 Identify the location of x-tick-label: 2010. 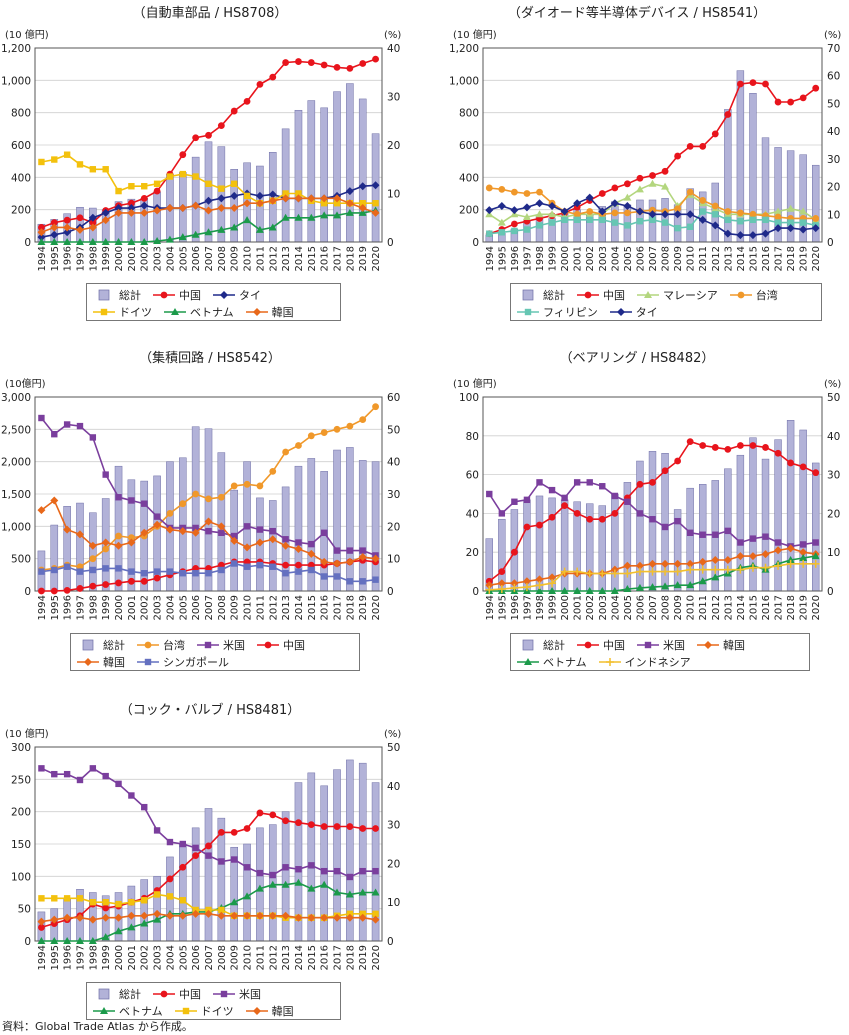
(691, 607).